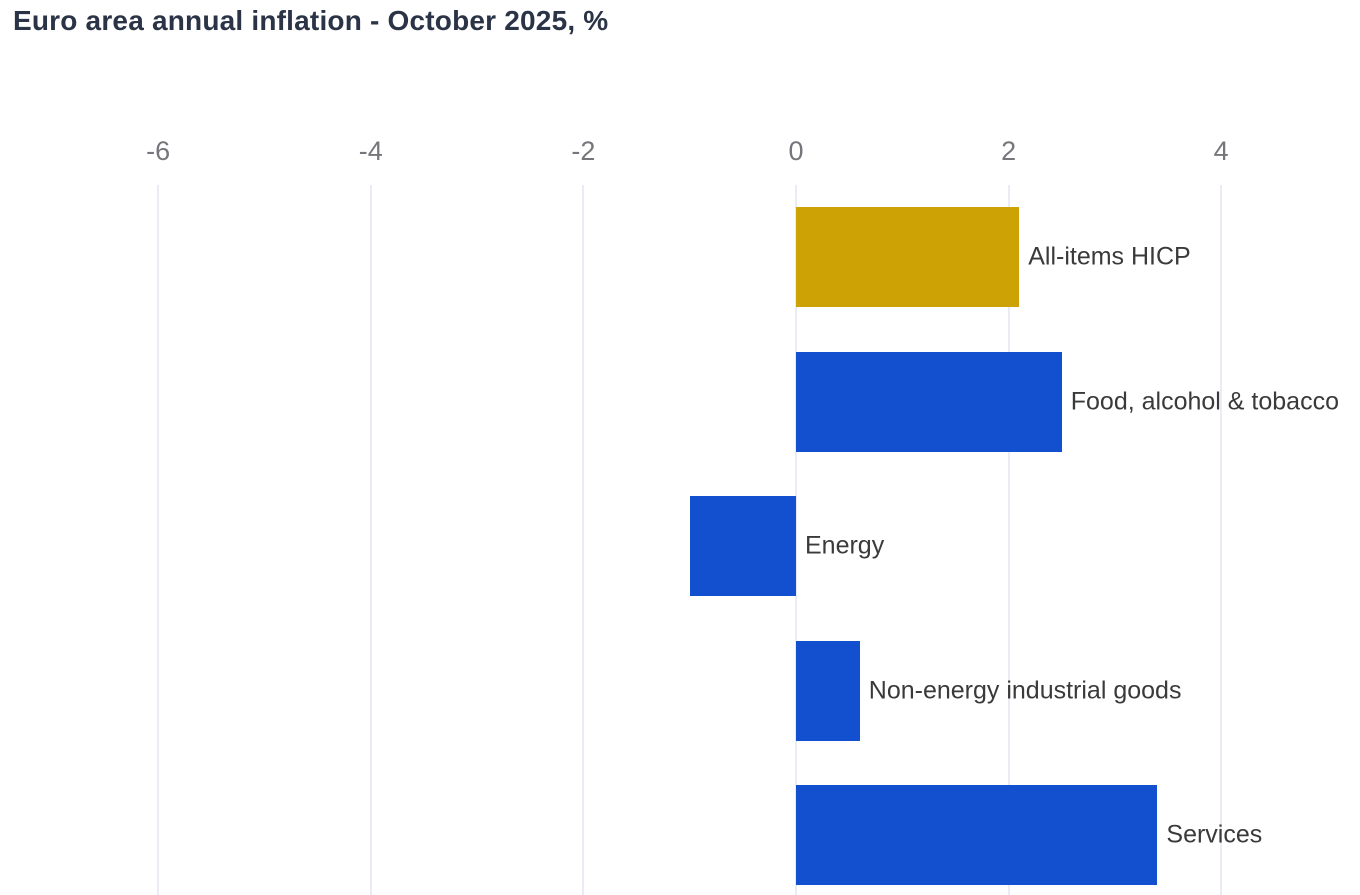 This screenshot has height=895, width=1360. I want to click on bar-non-energy-industrial-goods, so click(828, 690).